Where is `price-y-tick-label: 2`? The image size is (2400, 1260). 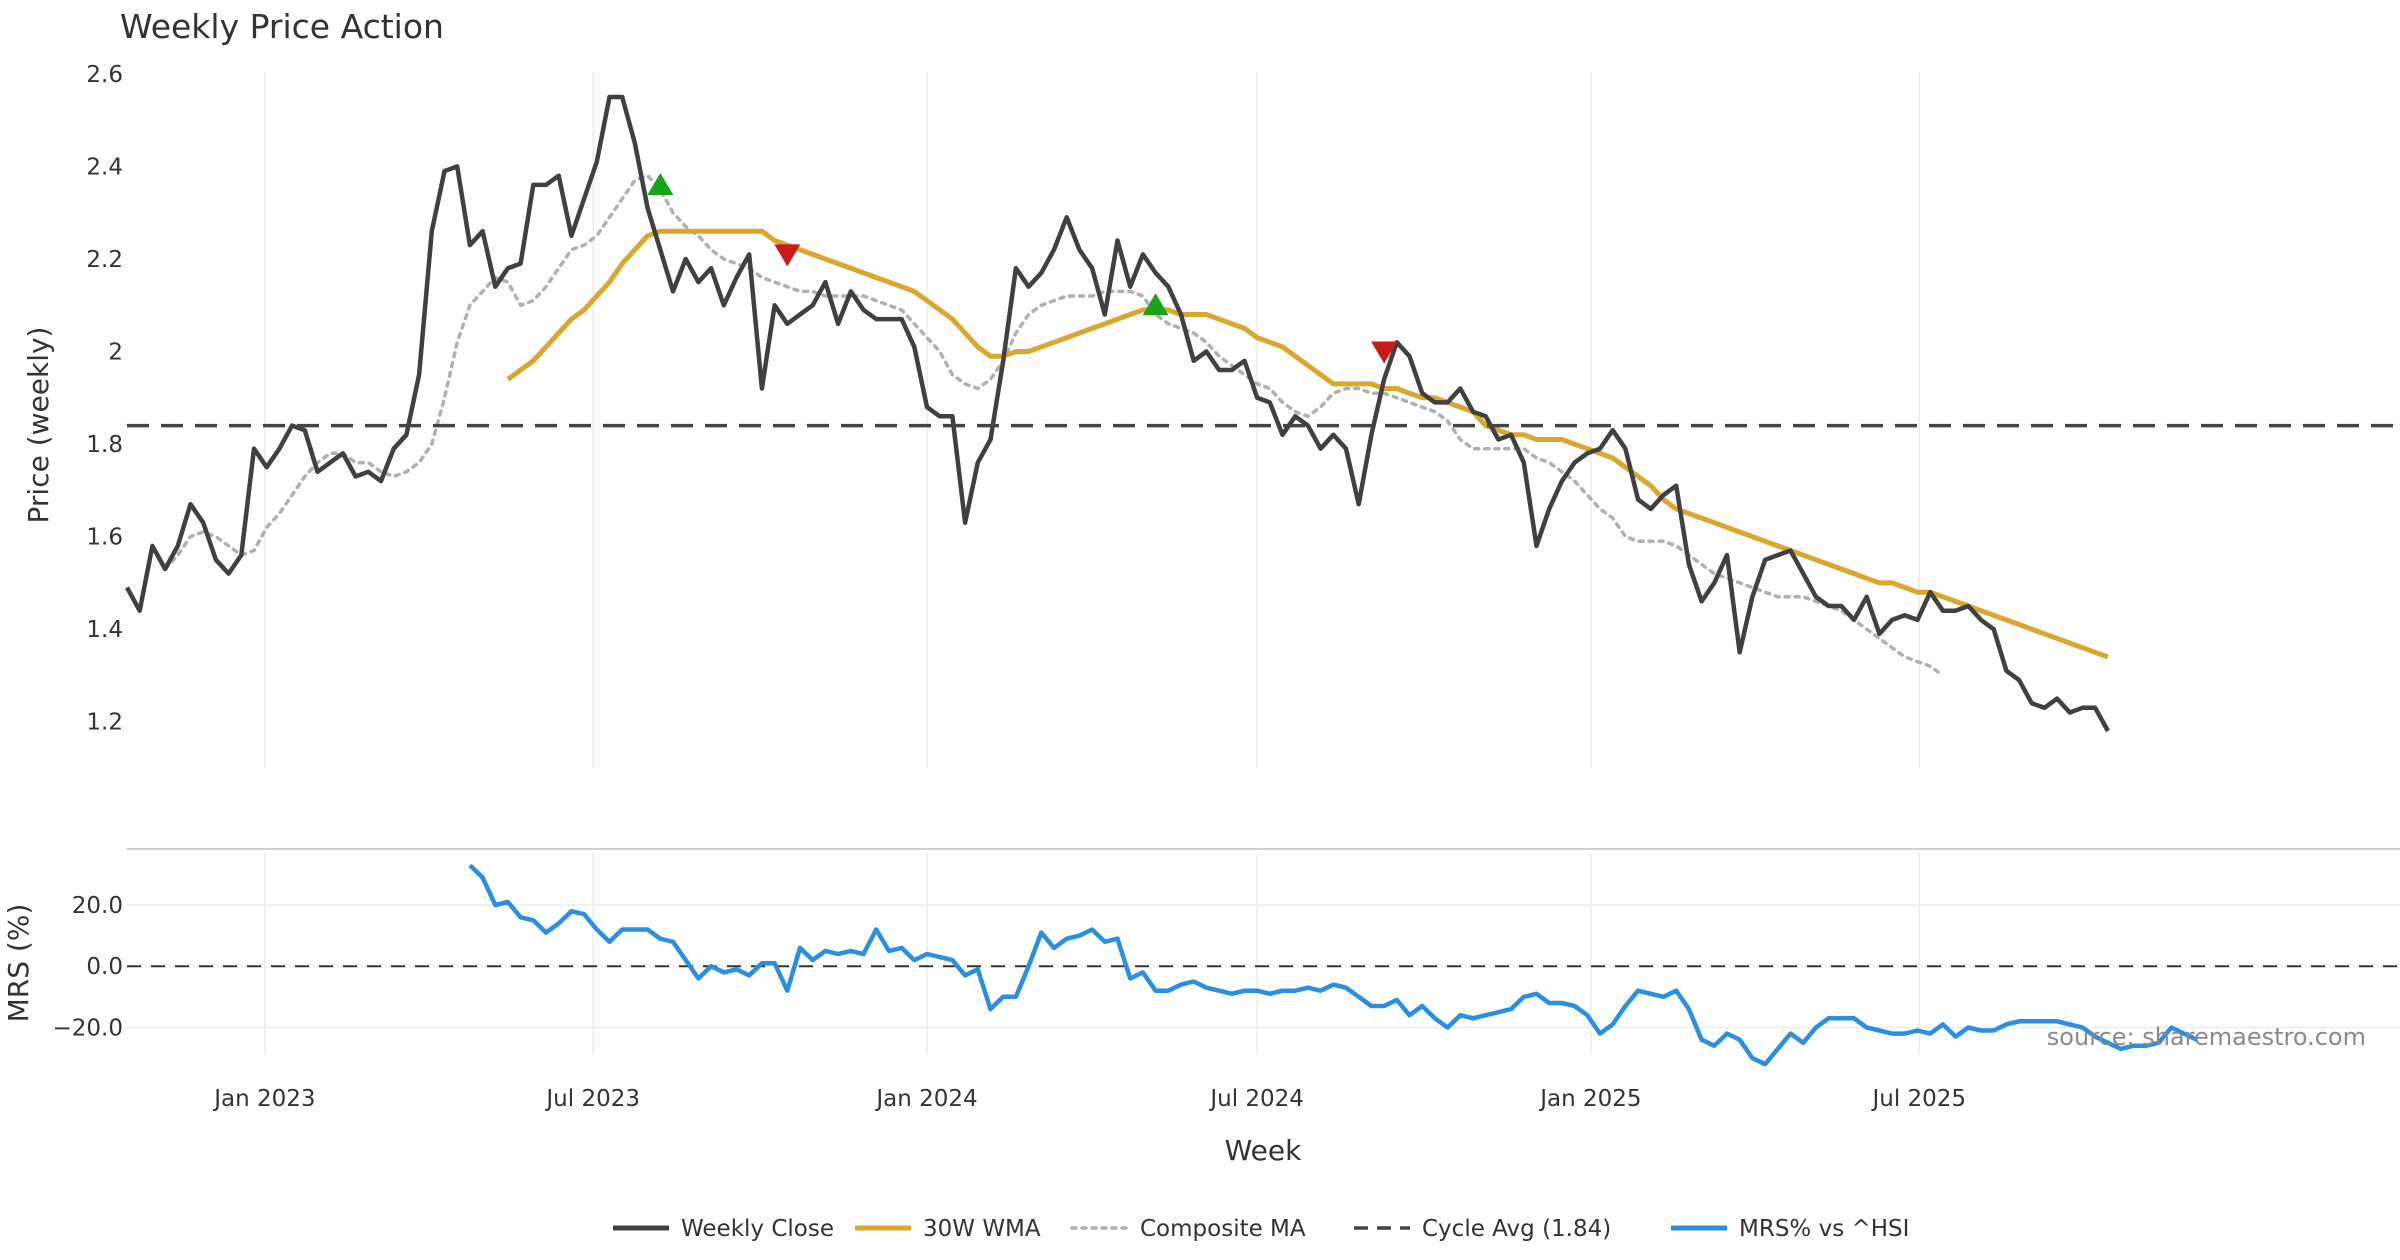
price-y-tick-label: 2 is located at coordinates (115, 353).